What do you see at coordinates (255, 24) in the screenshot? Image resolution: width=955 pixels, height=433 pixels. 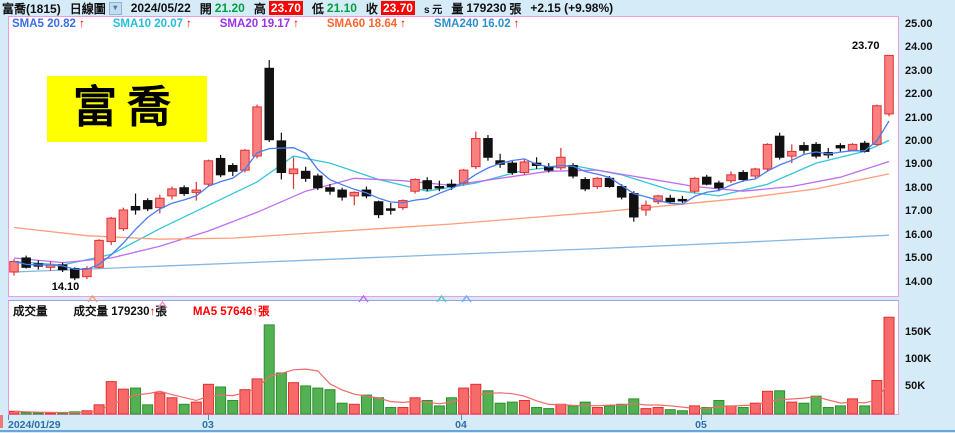 I see `sma-legend-text: SMA20 19.17` at bounding box center [255, 24].